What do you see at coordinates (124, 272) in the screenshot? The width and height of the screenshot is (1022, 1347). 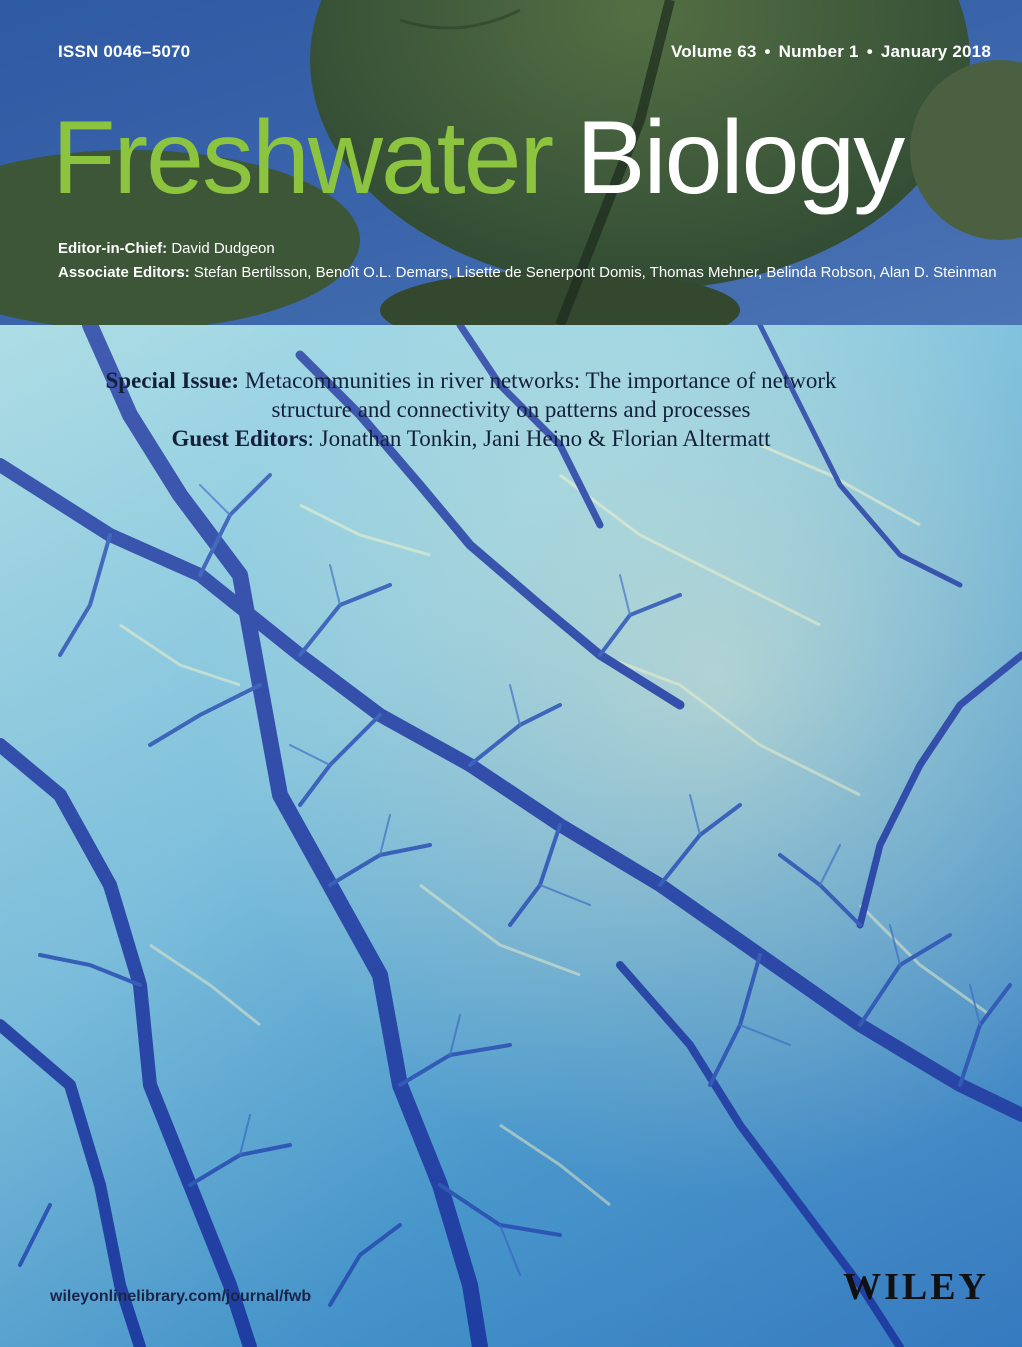 I see `associate-editors-label: Associate Editors:` at bounding box center [124, 272].